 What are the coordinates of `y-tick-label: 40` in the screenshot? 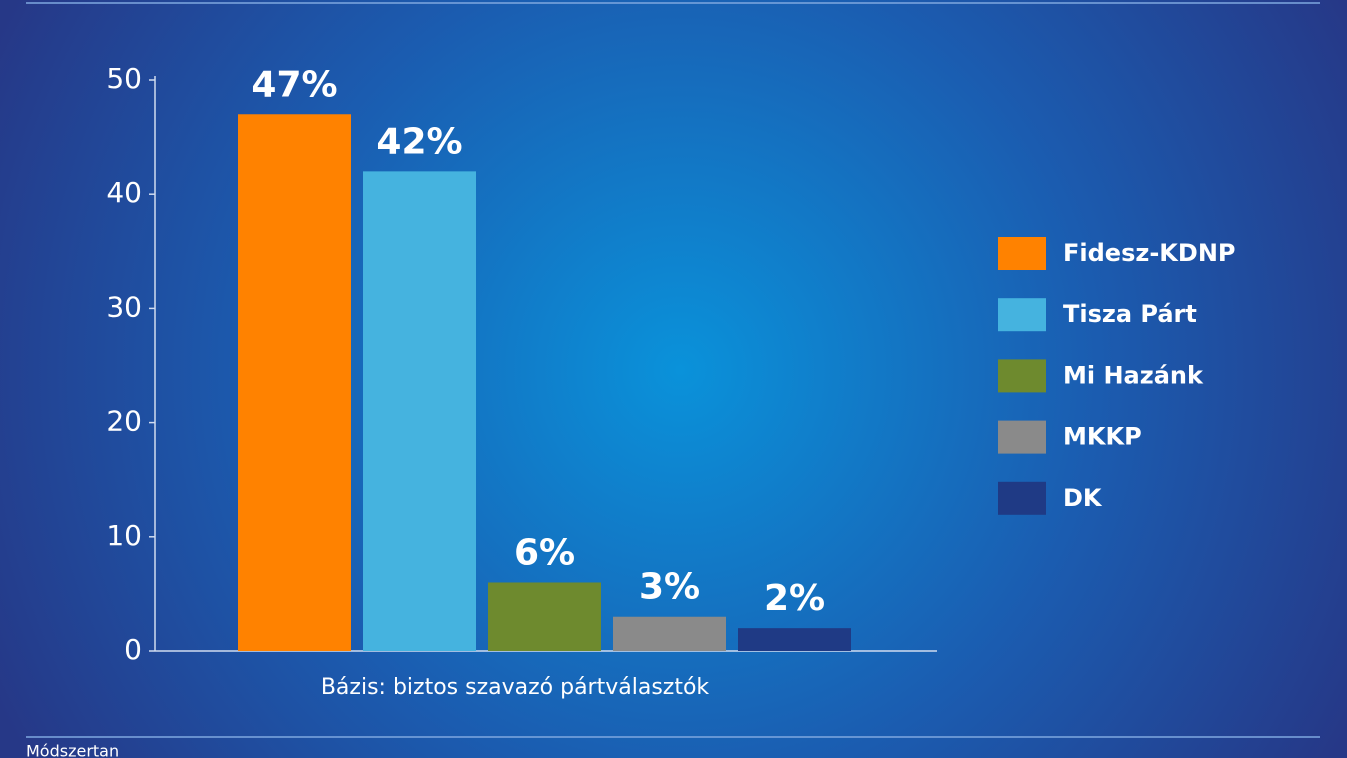 It's located at (124, 192).